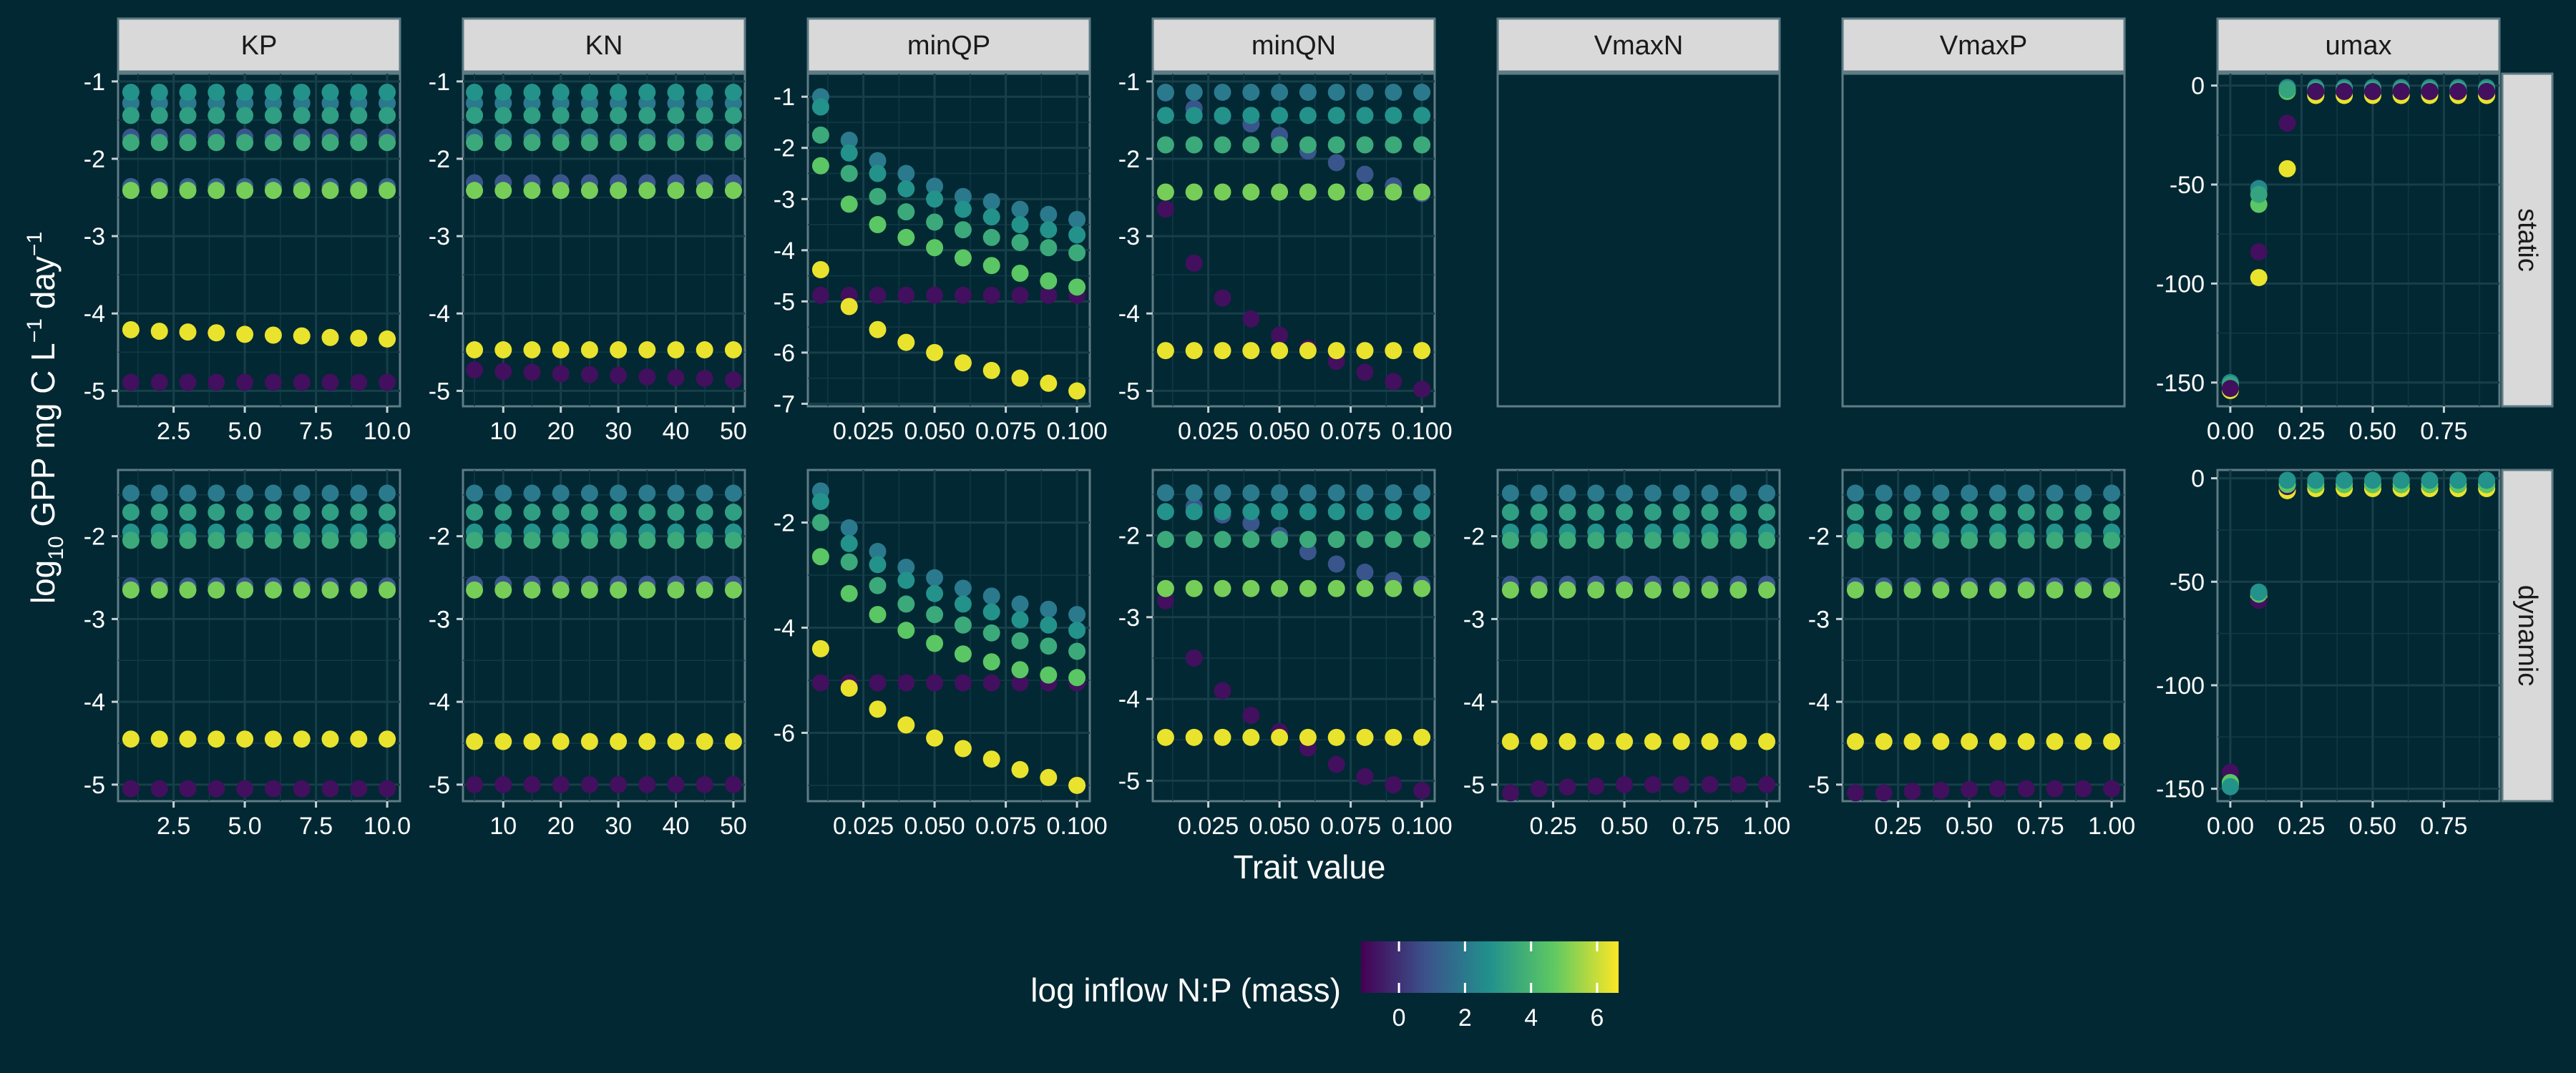  I want to click on y-tick-label: -100, so click(2180, 686).